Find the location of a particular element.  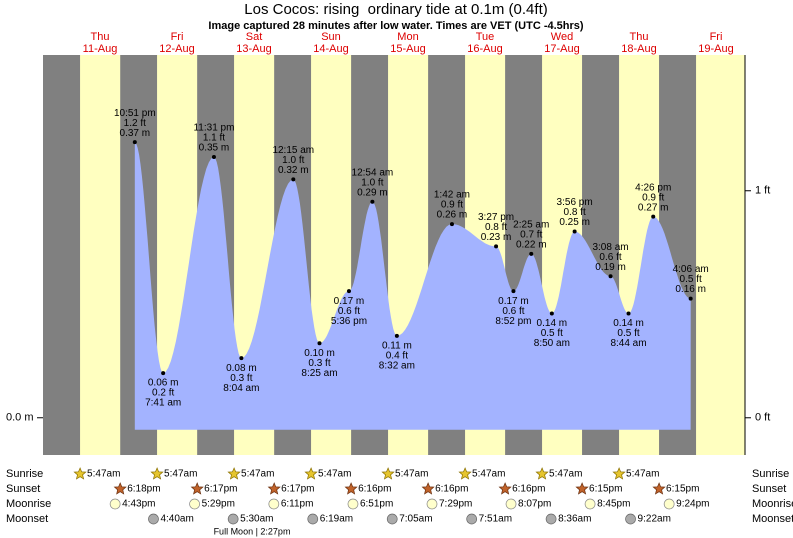

tide-label: 12:54 am is located at coordinates (373, 172).